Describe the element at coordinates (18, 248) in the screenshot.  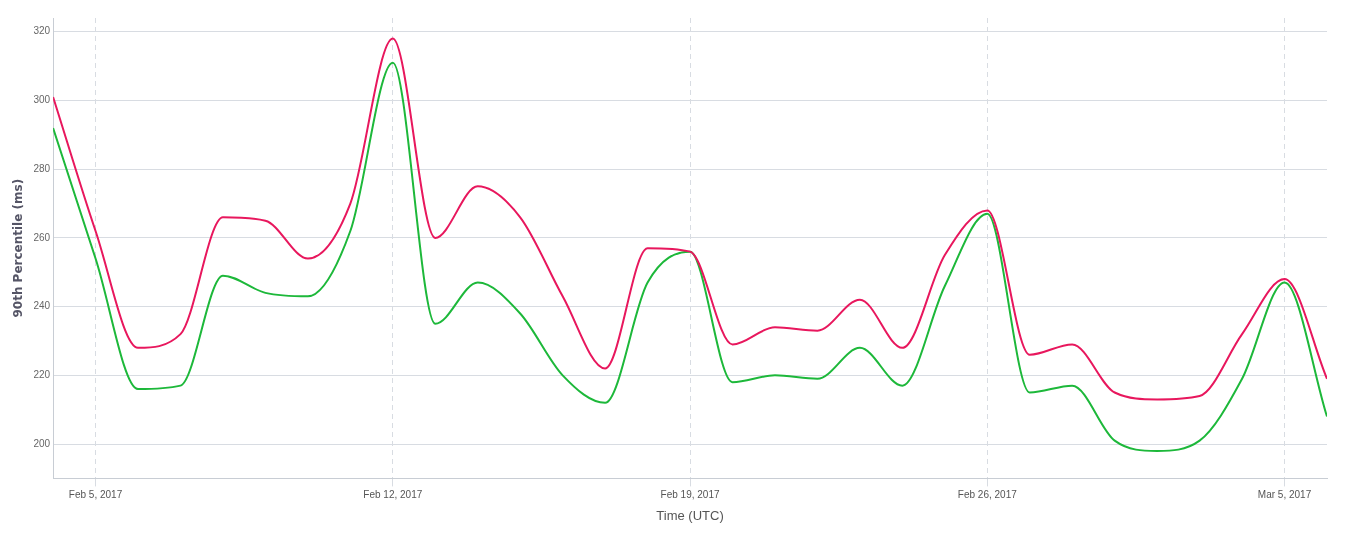
I see `y-axis-title: 90th Percentile (ms)` at that location.